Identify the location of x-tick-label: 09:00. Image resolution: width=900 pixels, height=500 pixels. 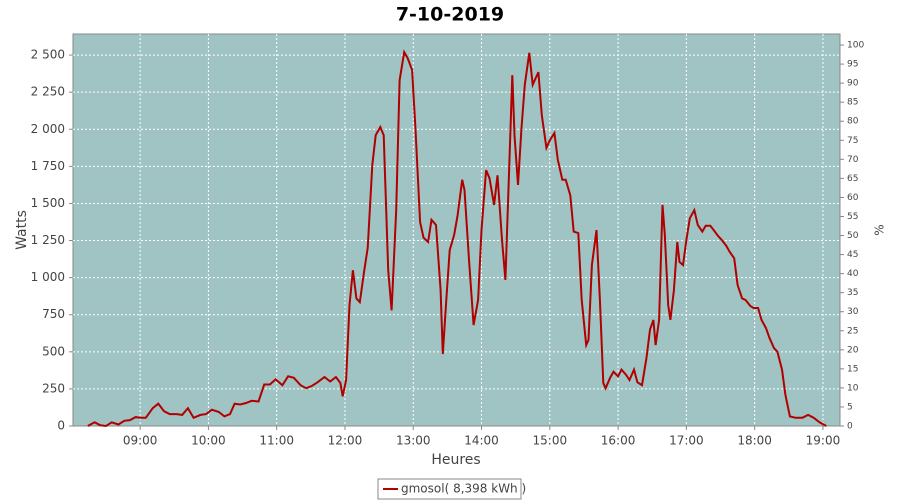
(140, 441).